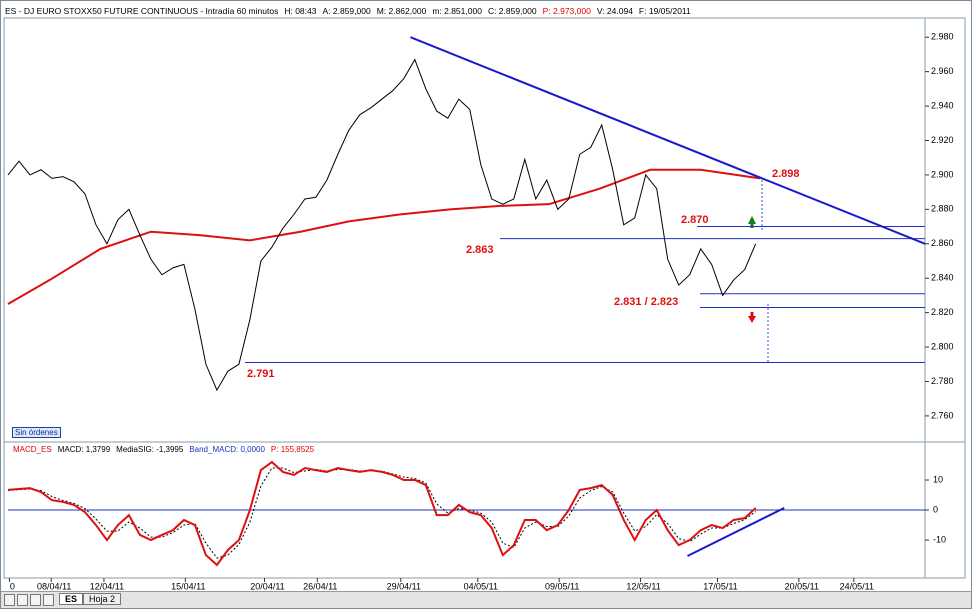 The image size is (972, 609). Describe the element at coordinates (188, 586) in the screenshot. I see `x-tick-label: 15/04/11` at that location.